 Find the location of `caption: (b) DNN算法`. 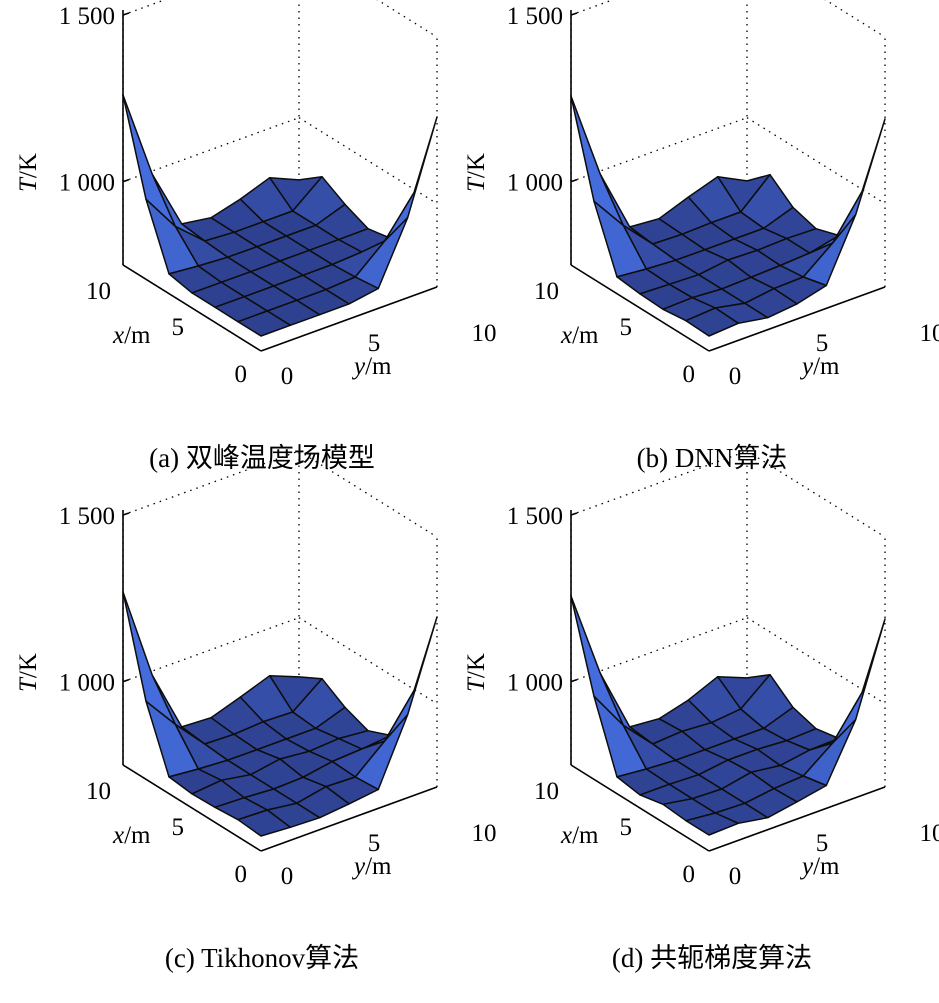

caption: (b) DNN算法 is located at coordinates (712, 458).